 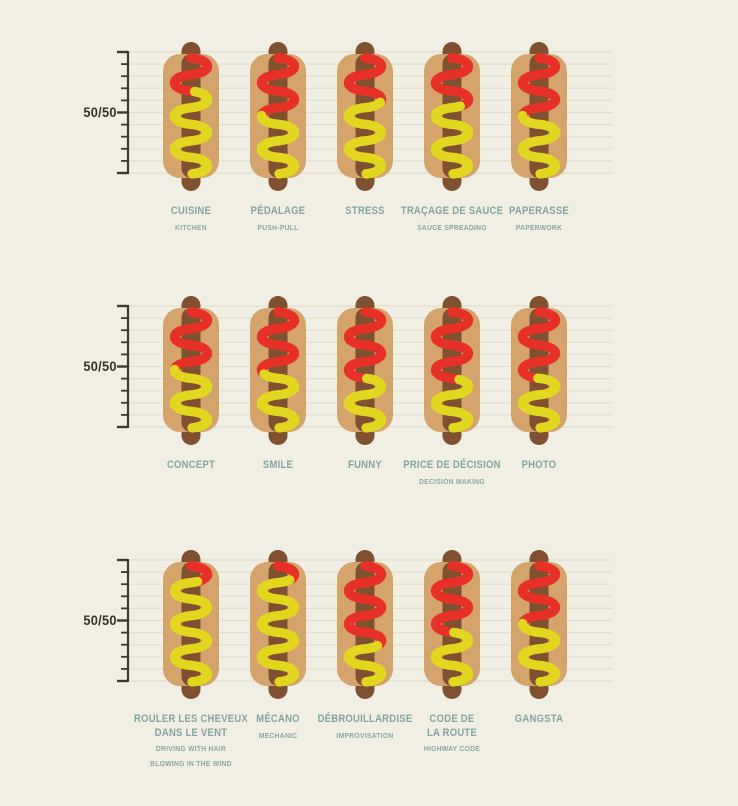 What do you see at coordinates (278, 719) in the screenshot?
I see `label-french: MÉCANO` at bounding box center [278, 719].